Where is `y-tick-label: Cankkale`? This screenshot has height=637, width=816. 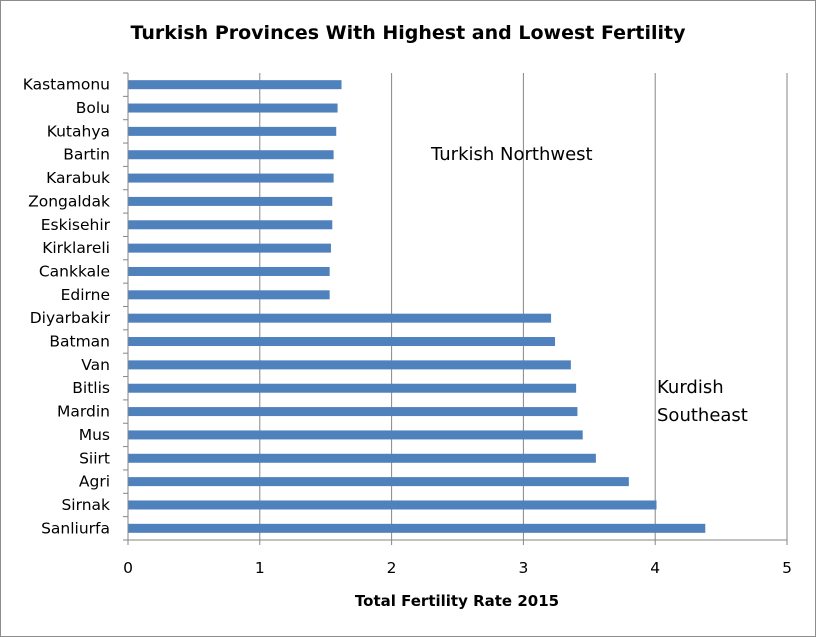 y-tick-label: Cankkale is located at coordinates (74, 271).